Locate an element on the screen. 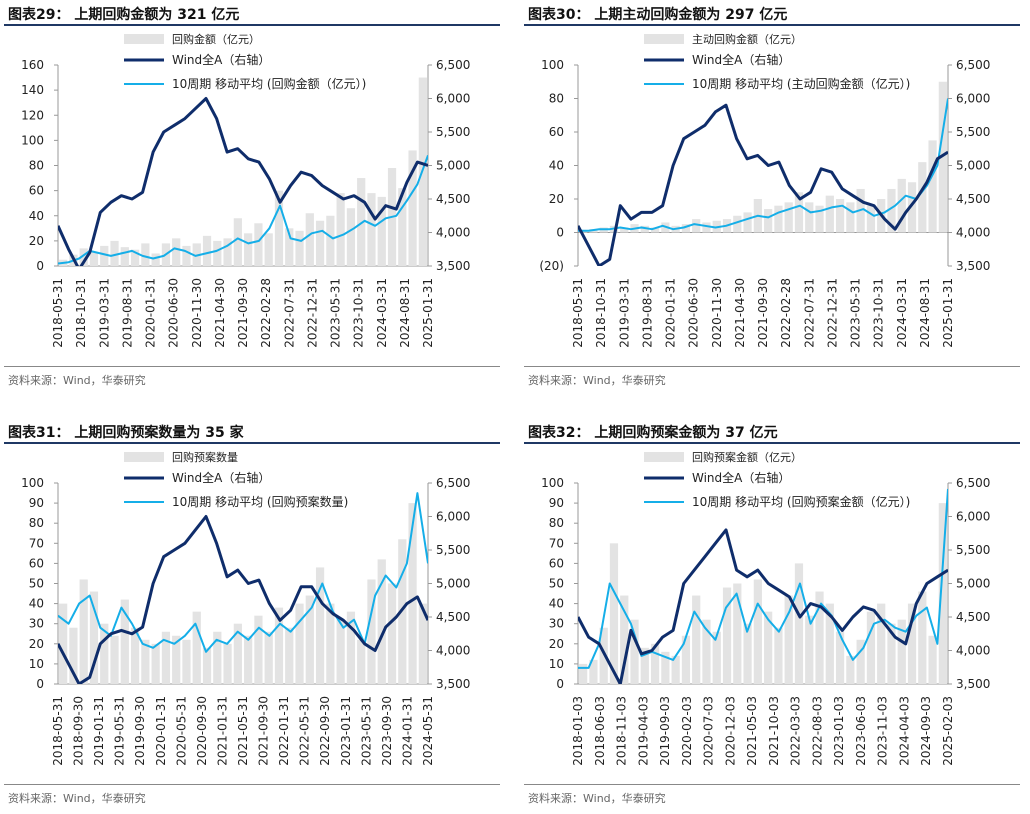 This screenshot has width=1030, height=814. right-axis-label: 6,000 is located at coordinates (973, 517).